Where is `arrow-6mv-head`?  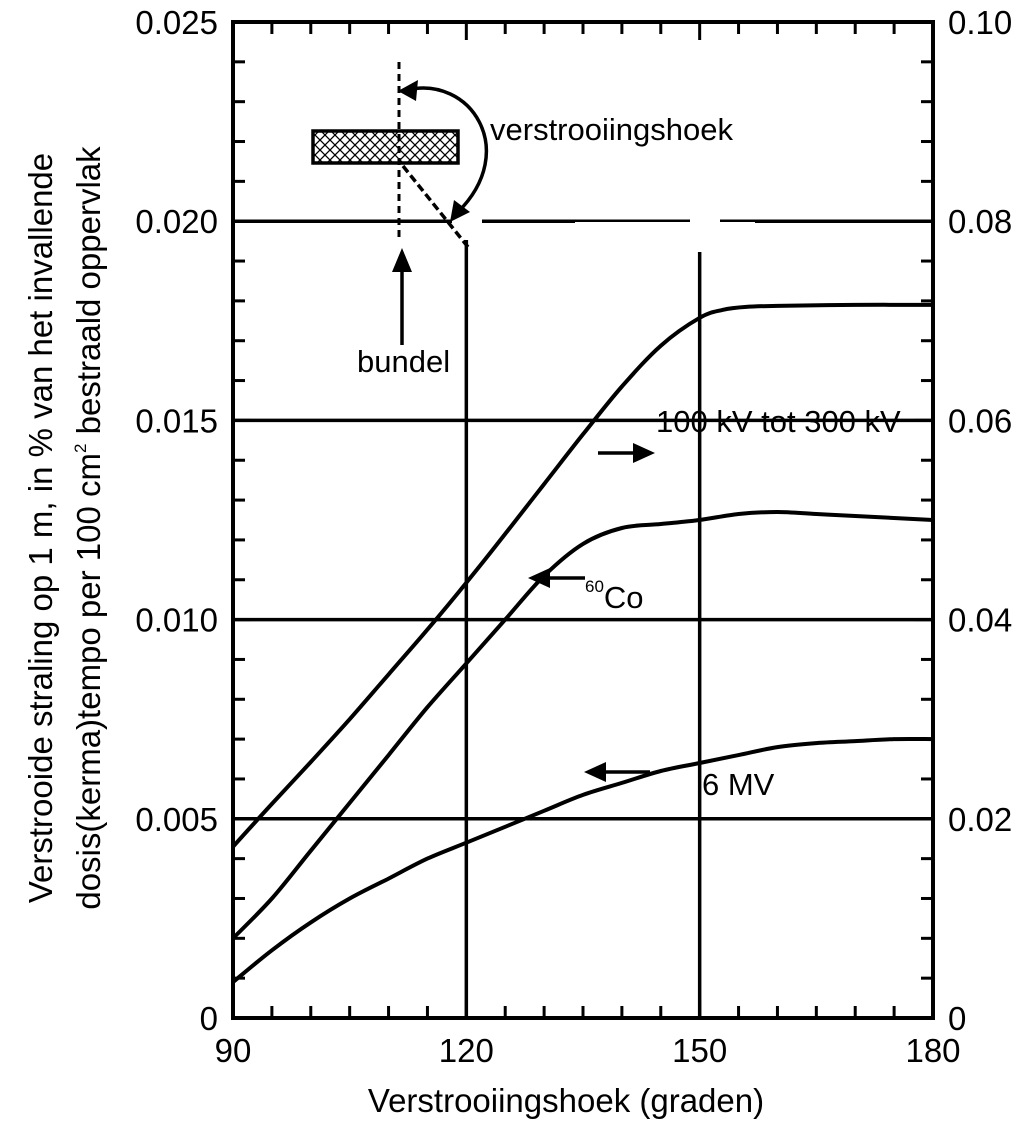
arrow-6mv-head is located at coordinates (595, 772).